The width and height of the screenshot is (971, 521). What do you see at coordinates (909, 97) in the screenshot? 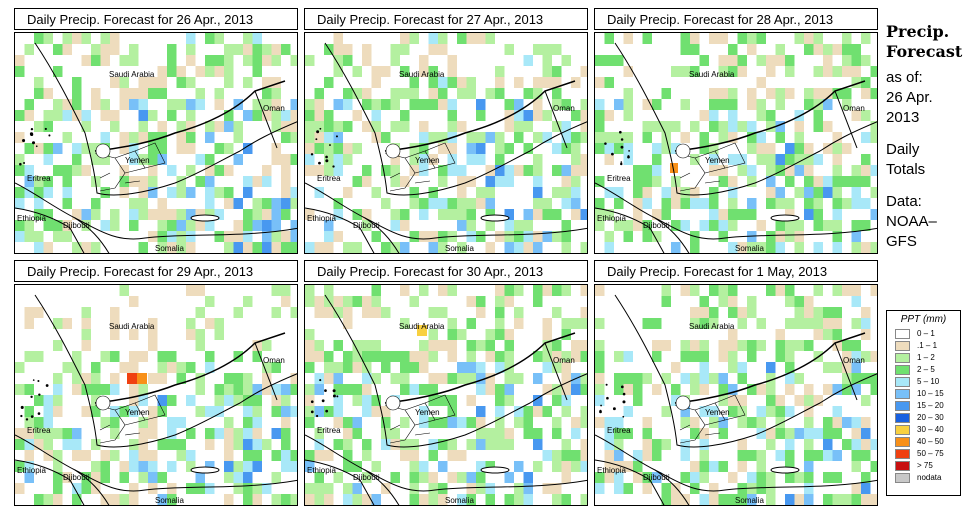
I see `asof-date-1: 26 Apr.` at bounding box center [909, 97].